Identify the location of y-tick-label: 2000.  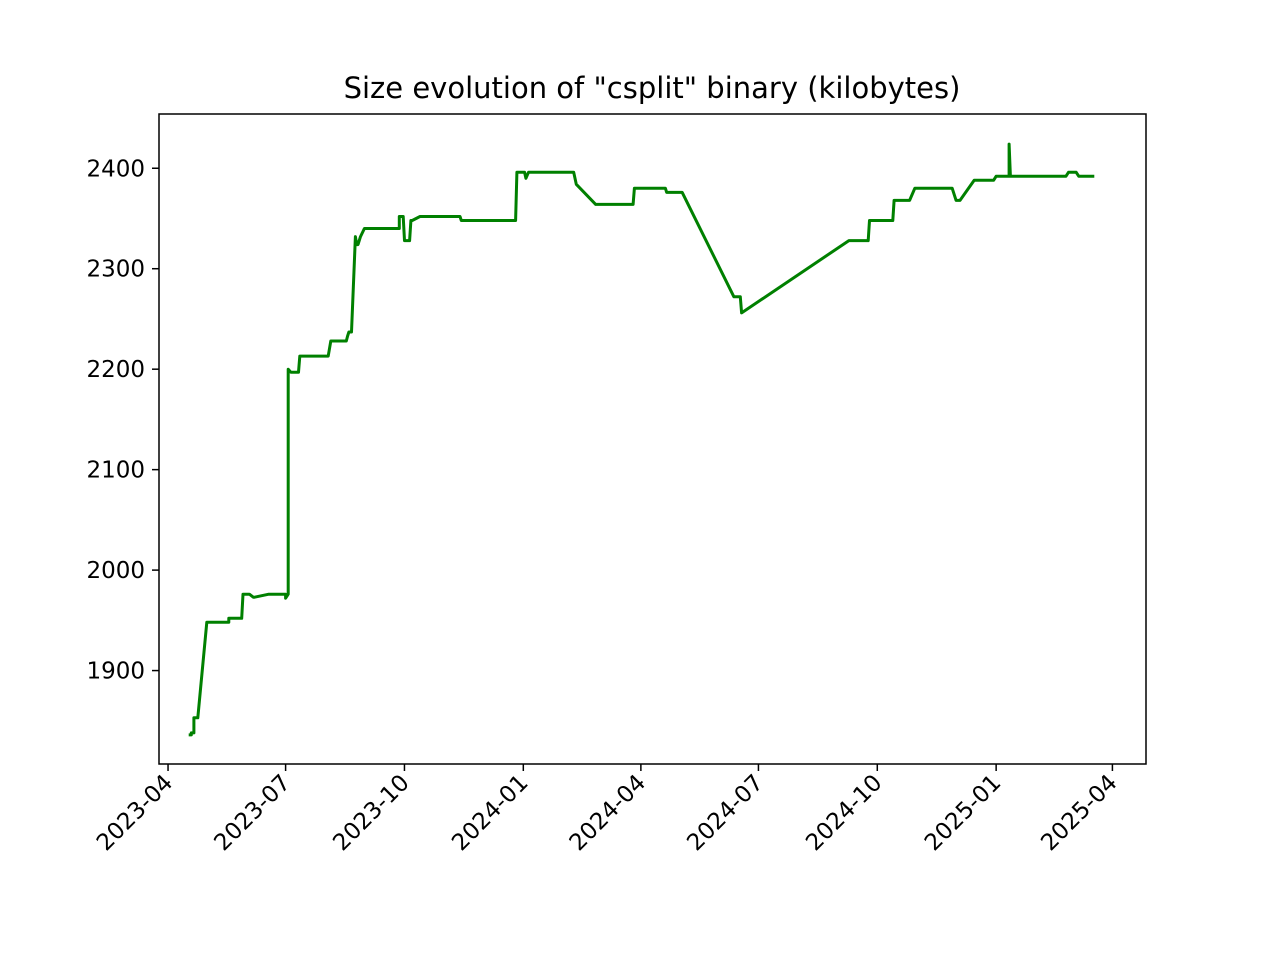
(115, 571).